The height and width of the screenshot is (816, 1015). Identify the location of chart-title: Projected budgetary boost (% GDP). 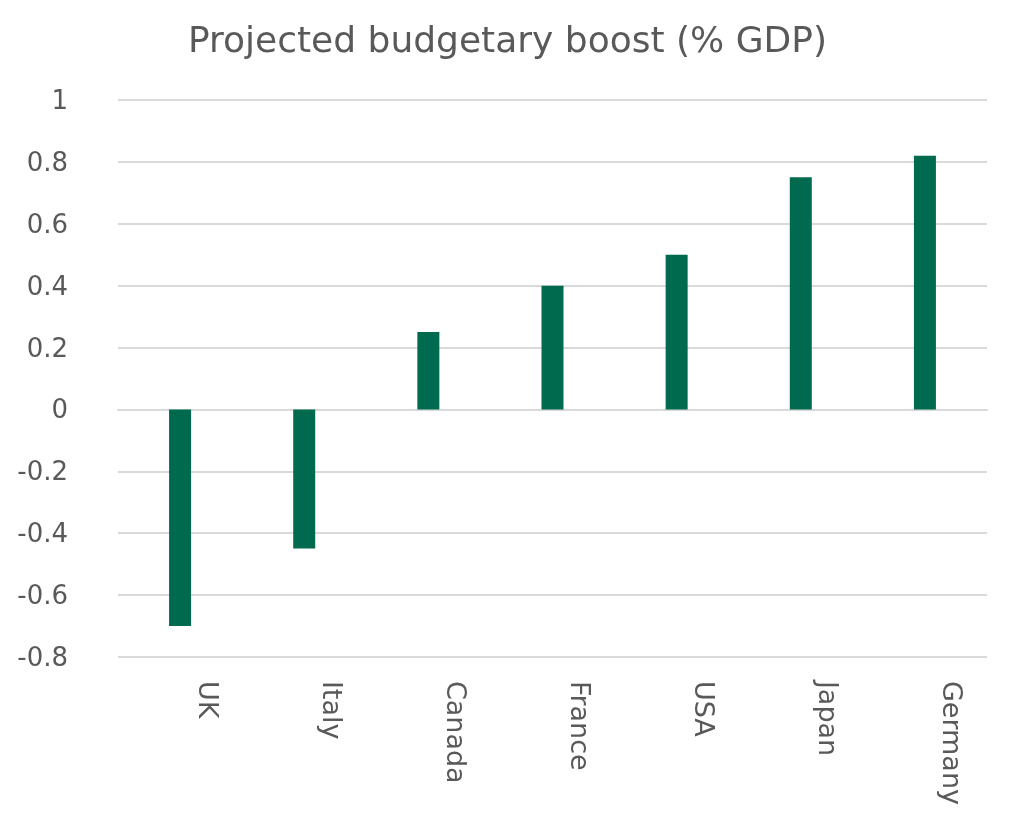
(507, 39).